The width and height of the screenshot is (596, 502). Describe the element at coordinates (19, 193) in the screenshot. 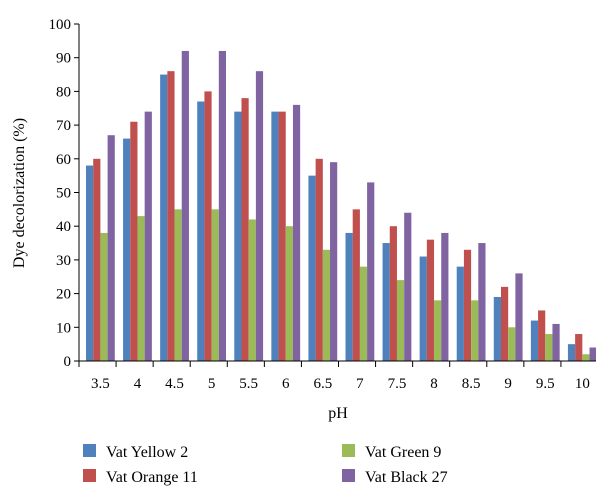

I see `y-axis-title: Dye decolorization (%)` at that location.